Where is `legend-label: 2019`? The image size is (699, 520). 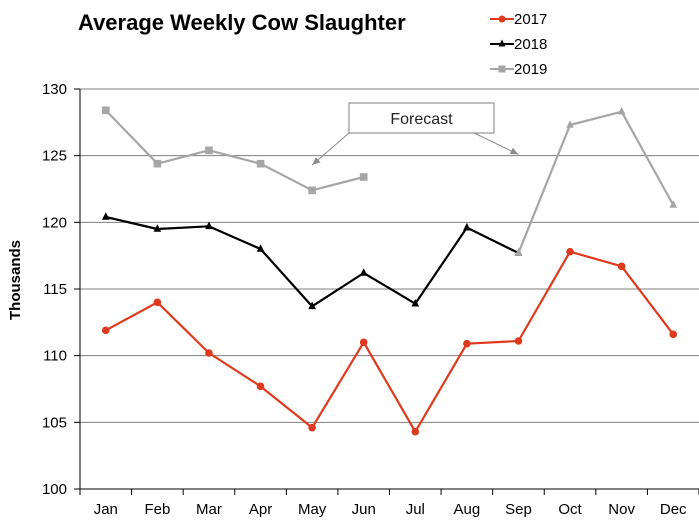 legend-label: 2019 is located at coordinates (530, 69).